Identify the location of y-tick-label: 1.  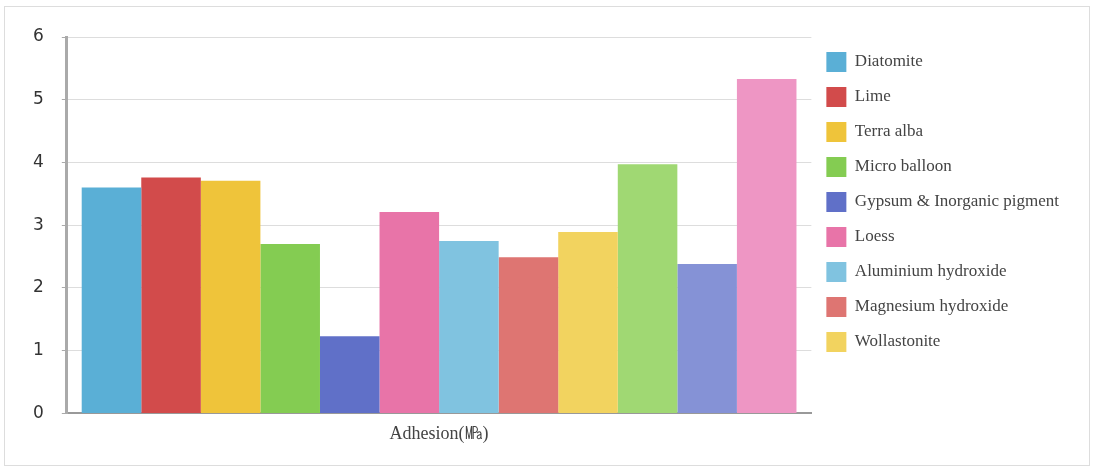
(38, 349).